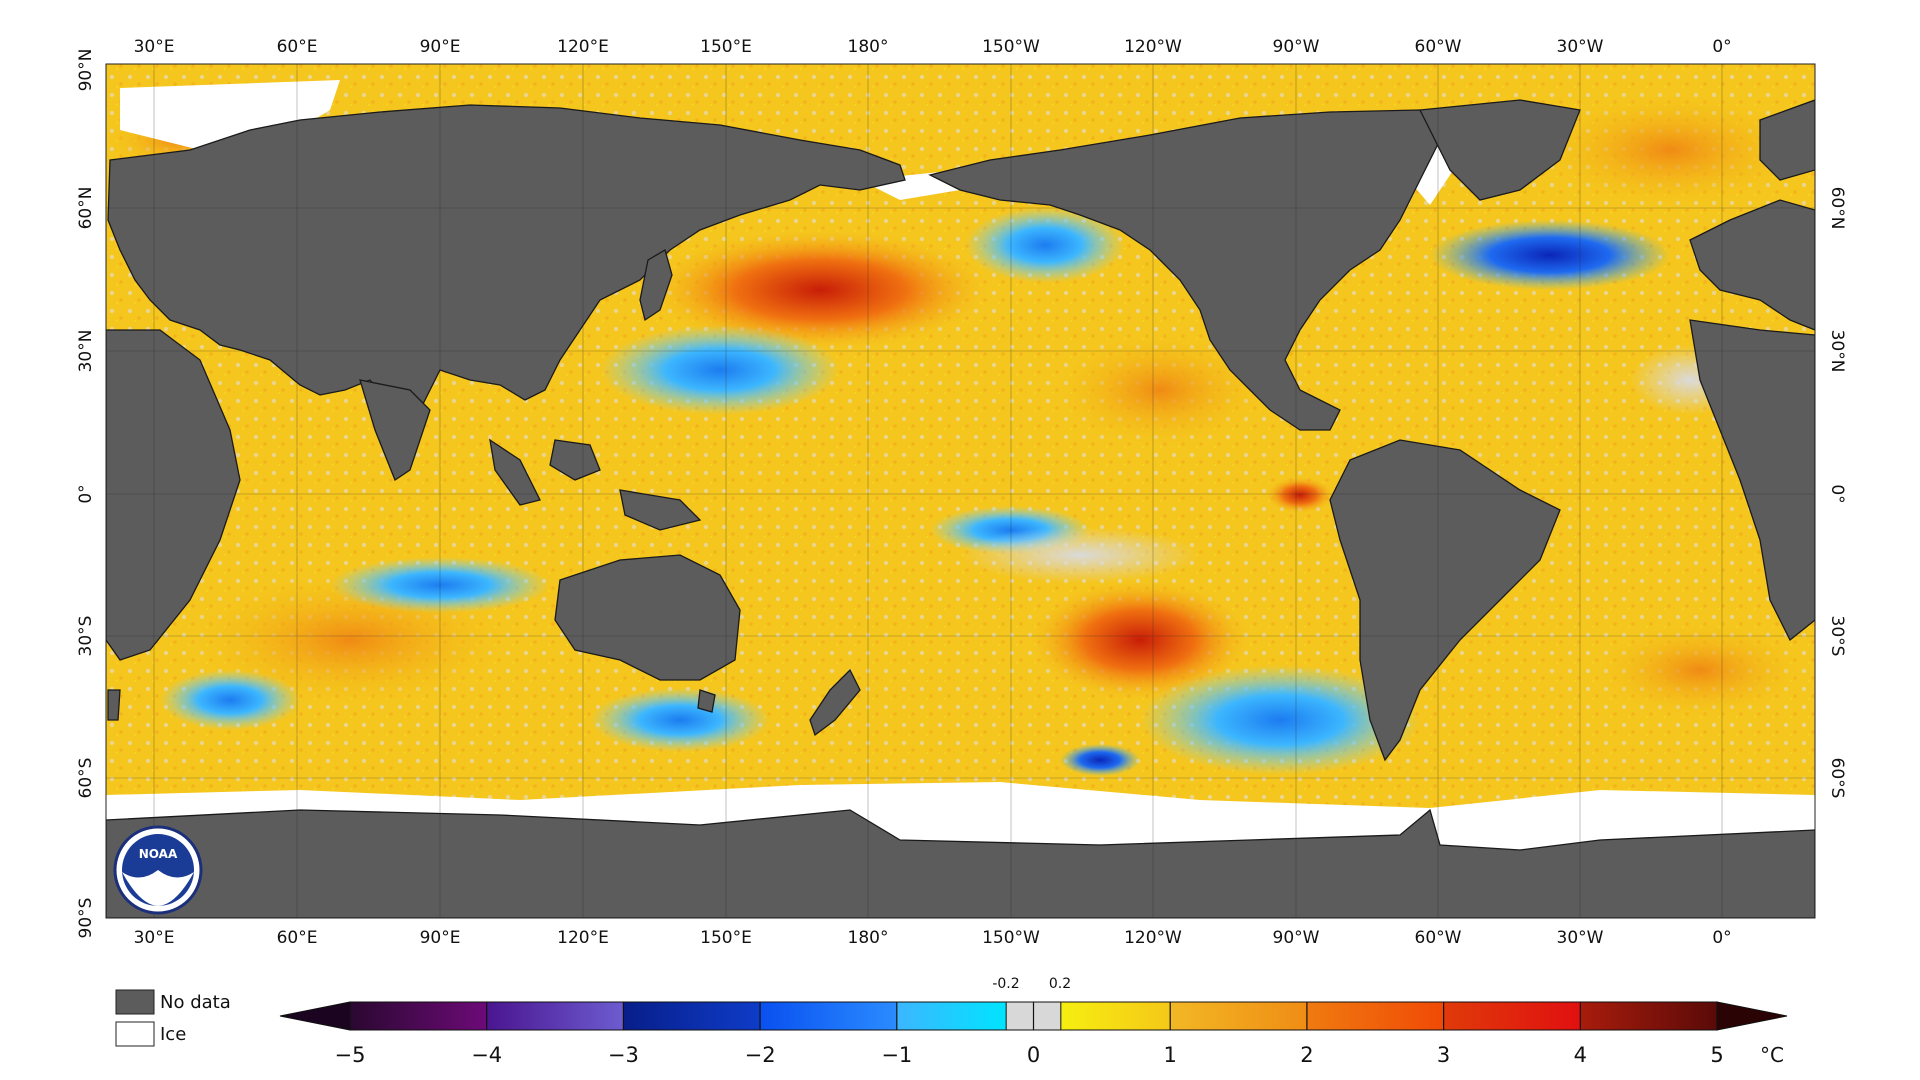 Image resolution: width=1920 pixels, height=1080 pixels. I want to click on madagascar-landmass, so click(114, 705).